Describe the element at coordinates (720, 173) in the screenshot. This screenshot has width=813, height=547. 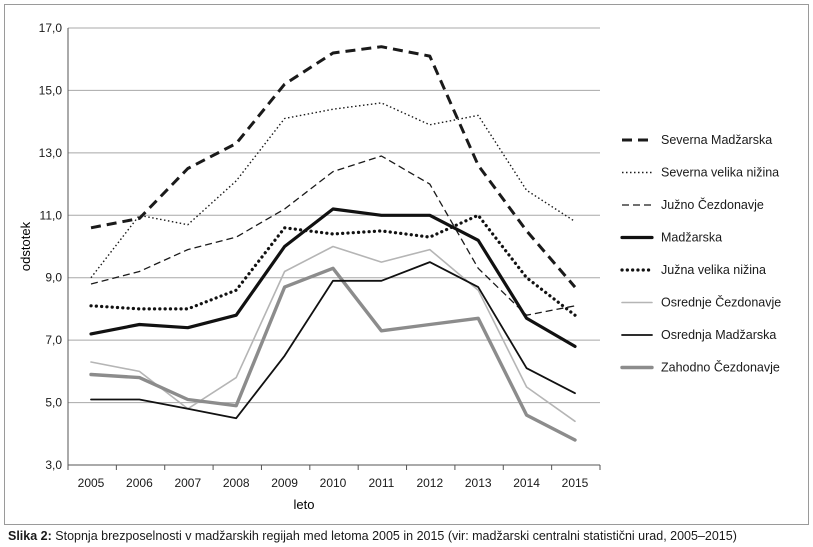
I see `legend-label: Severna velika nižina` at that location.